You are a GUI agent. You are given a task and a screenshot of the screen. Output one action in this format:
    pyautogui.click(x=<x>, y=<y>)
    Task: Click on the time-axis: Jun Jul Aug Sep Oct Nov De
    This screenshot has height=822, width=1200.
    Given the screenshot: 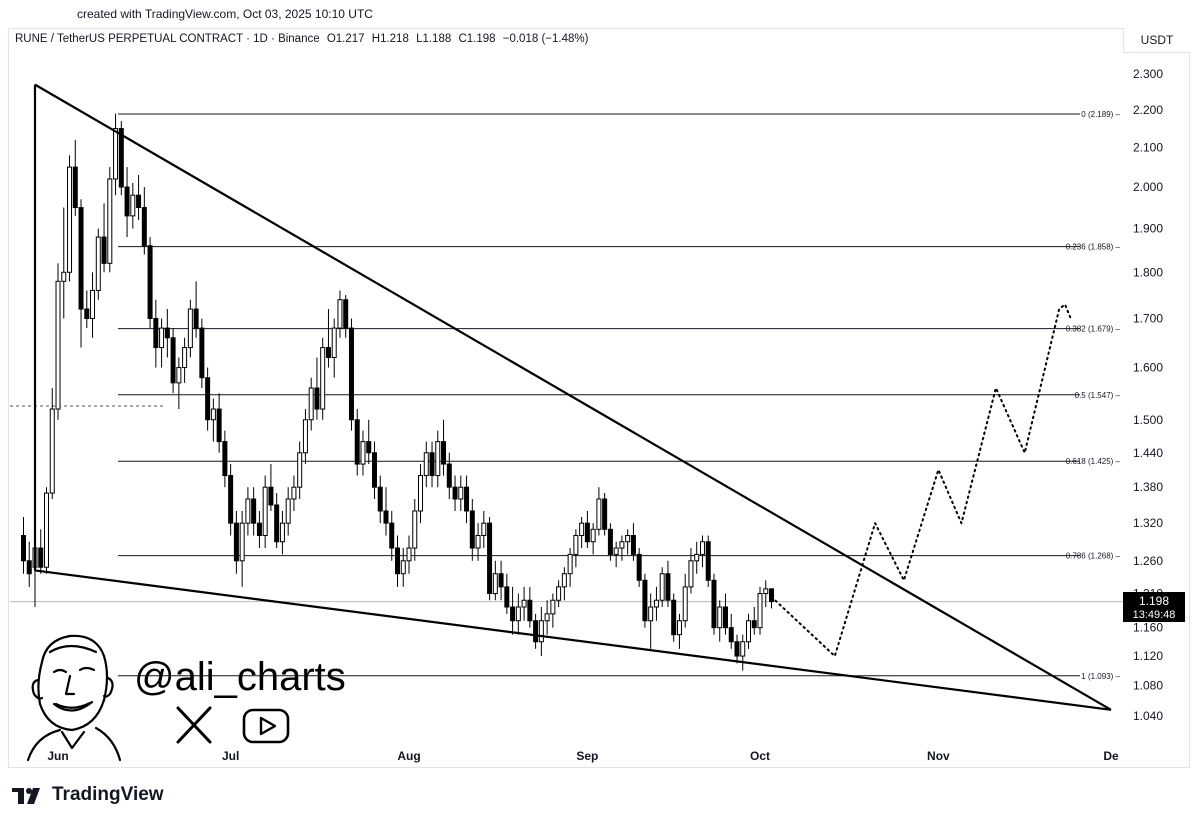 What is the action you would take?
    pyautogui.click(x=583, y=756)
    